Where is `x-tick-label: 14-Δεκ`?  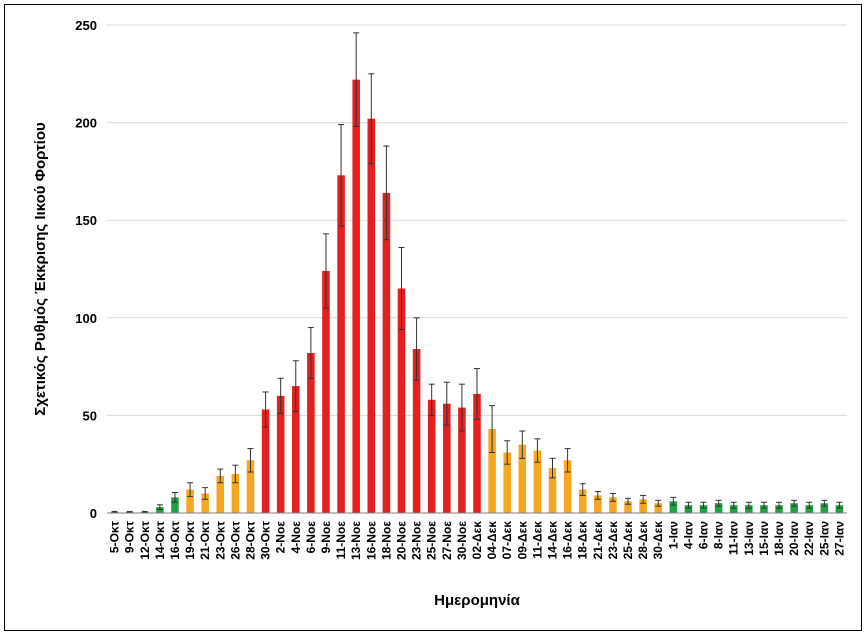
x-tick-label: 14-Δεκ is located at coordinates (553, 540).